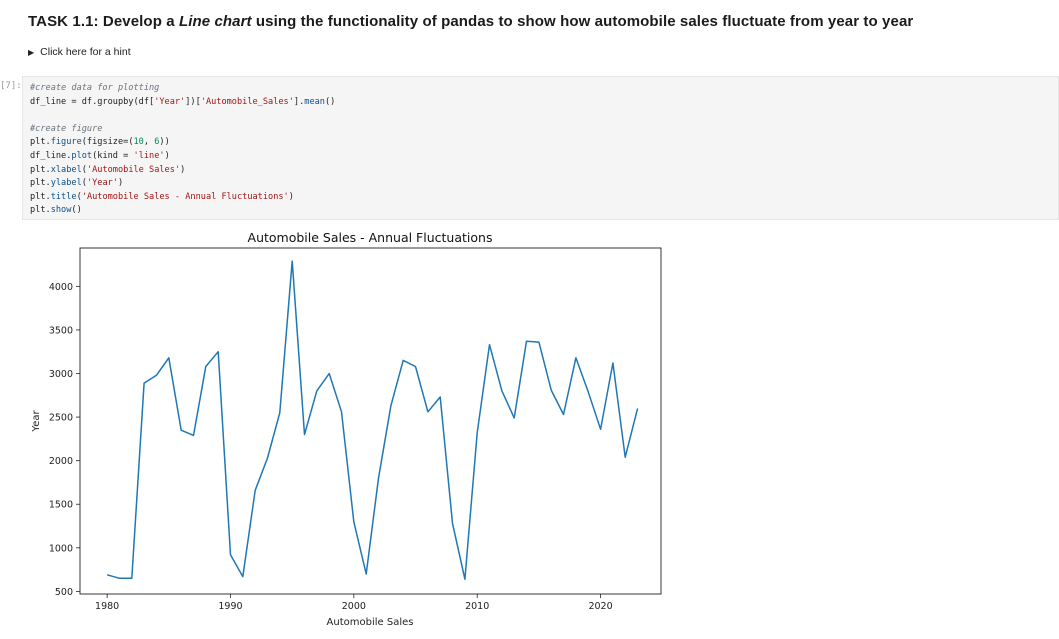 The image size is (1059, 639). I want to click on code-token: mean, so click(314, 101).